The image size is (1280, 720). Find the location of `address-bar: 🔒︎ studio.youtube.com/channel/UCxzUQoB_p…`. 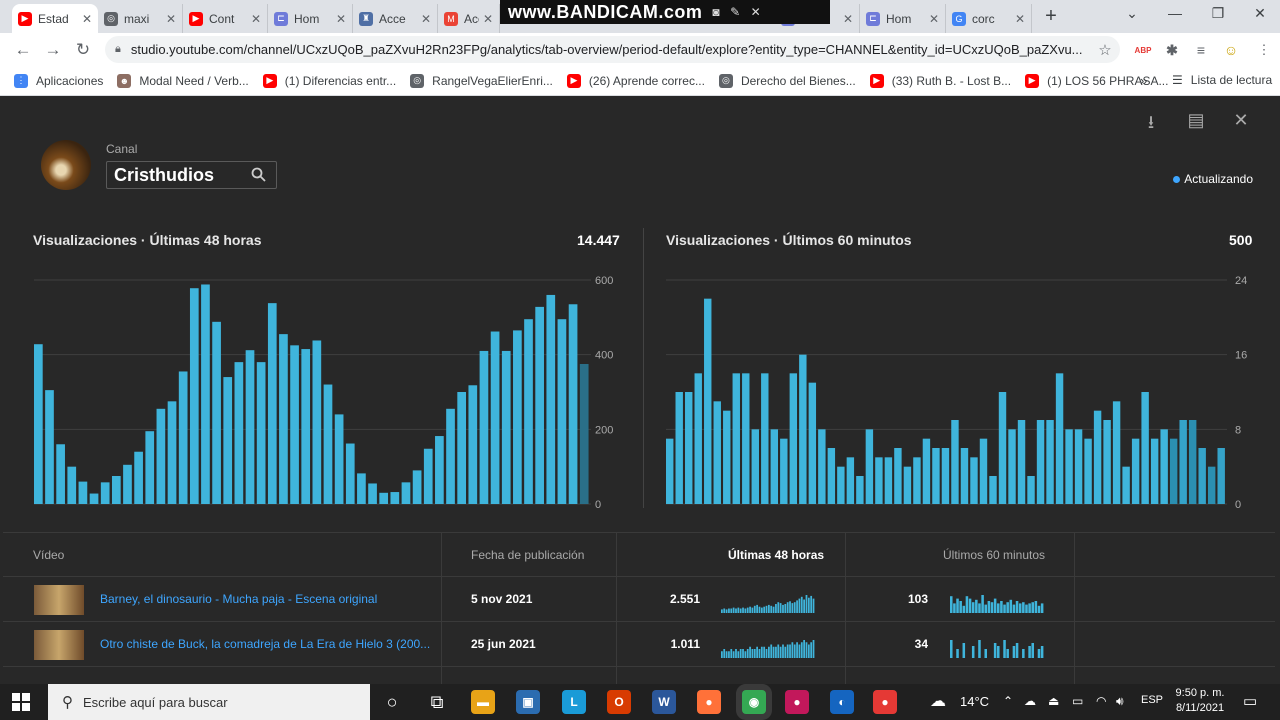

address-bar: 🔒︎ studio.youtube.com/channel/UCxzUQoB_p… is located at coordinates (612, 49).